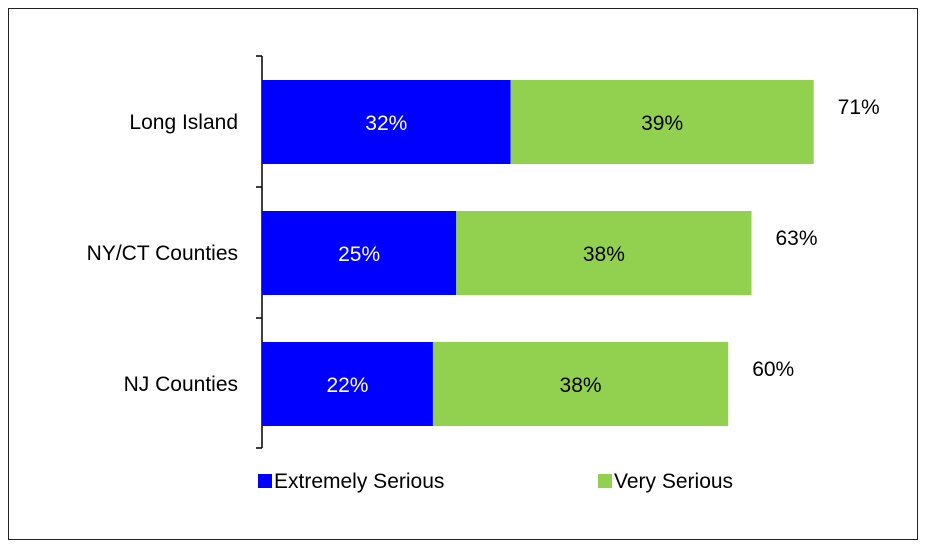 This screenshot has height=550, width=928. I want to click on category-label: NY/CT Counties, so click(162, 253).